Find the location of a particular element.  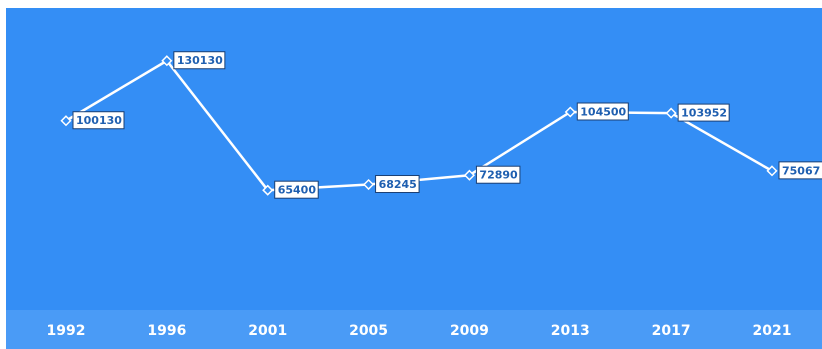

data-label: 104500 is located at coordinates (602, 111).